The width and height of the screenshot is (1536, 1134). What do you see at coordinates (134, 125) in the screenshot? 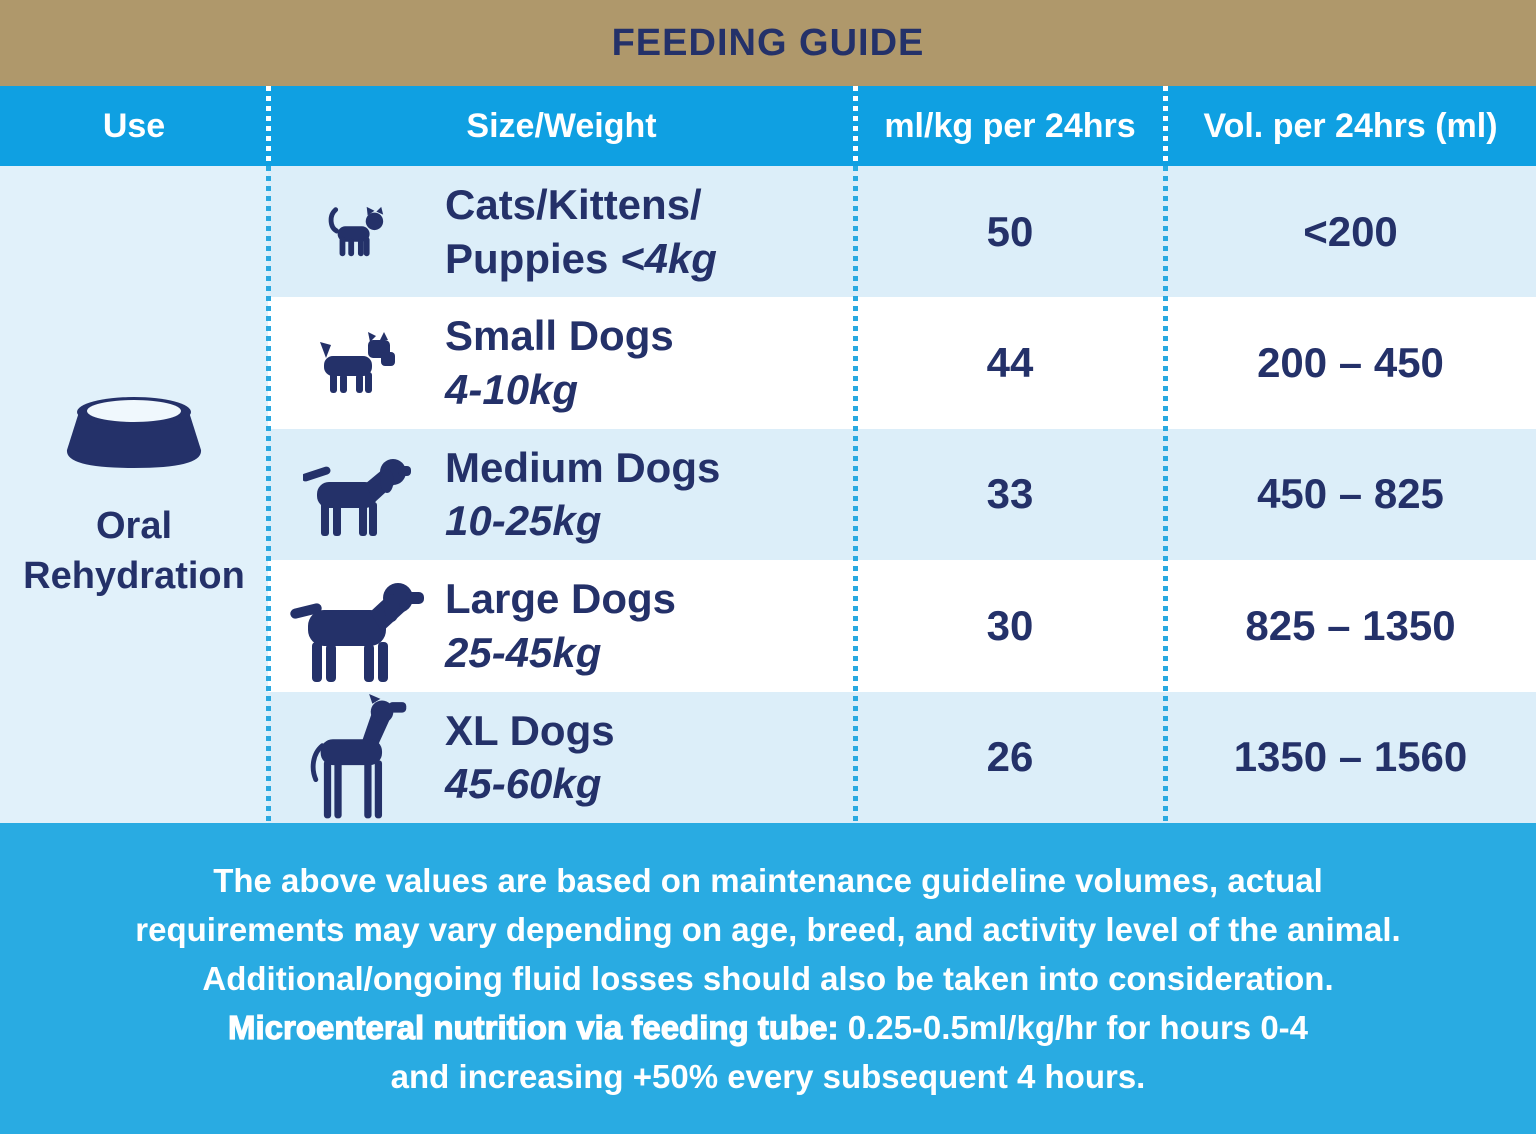
I see `column-header-use: Use` at bounding box center [134, 125].